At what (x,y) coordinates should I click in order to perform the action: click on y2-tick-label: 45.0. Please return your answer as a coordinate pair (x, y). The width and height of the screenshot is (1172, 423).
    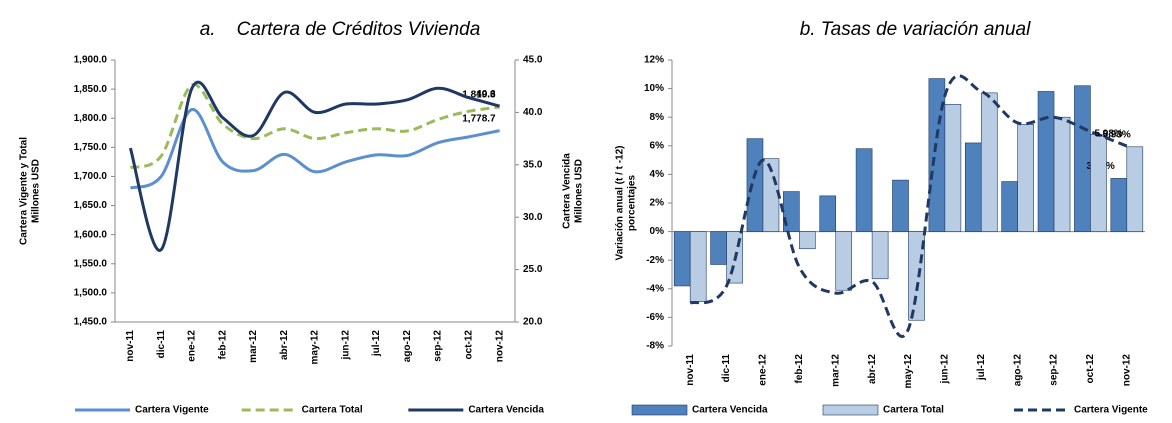
    Looking at the image, I should click on (533, 60).